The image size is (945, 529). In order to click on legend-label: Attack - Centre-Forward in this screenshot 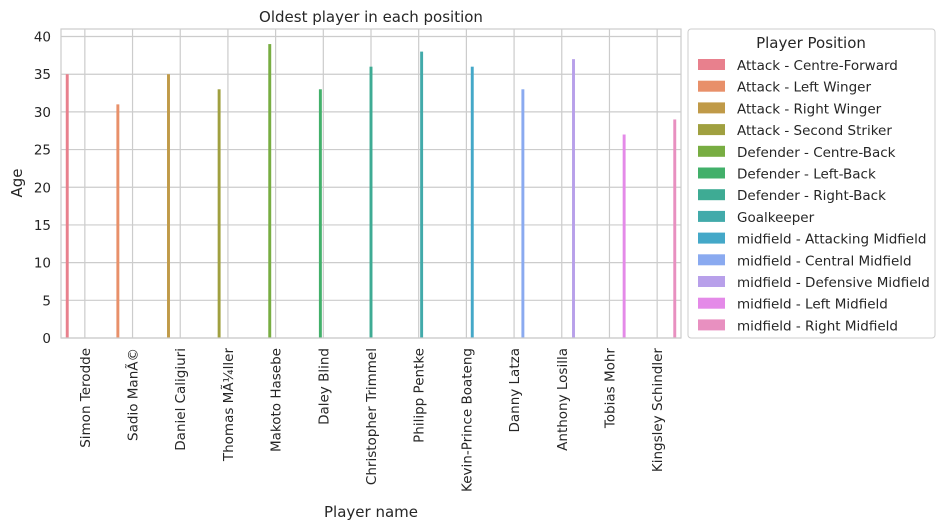, I will do `click(817, 66)`.